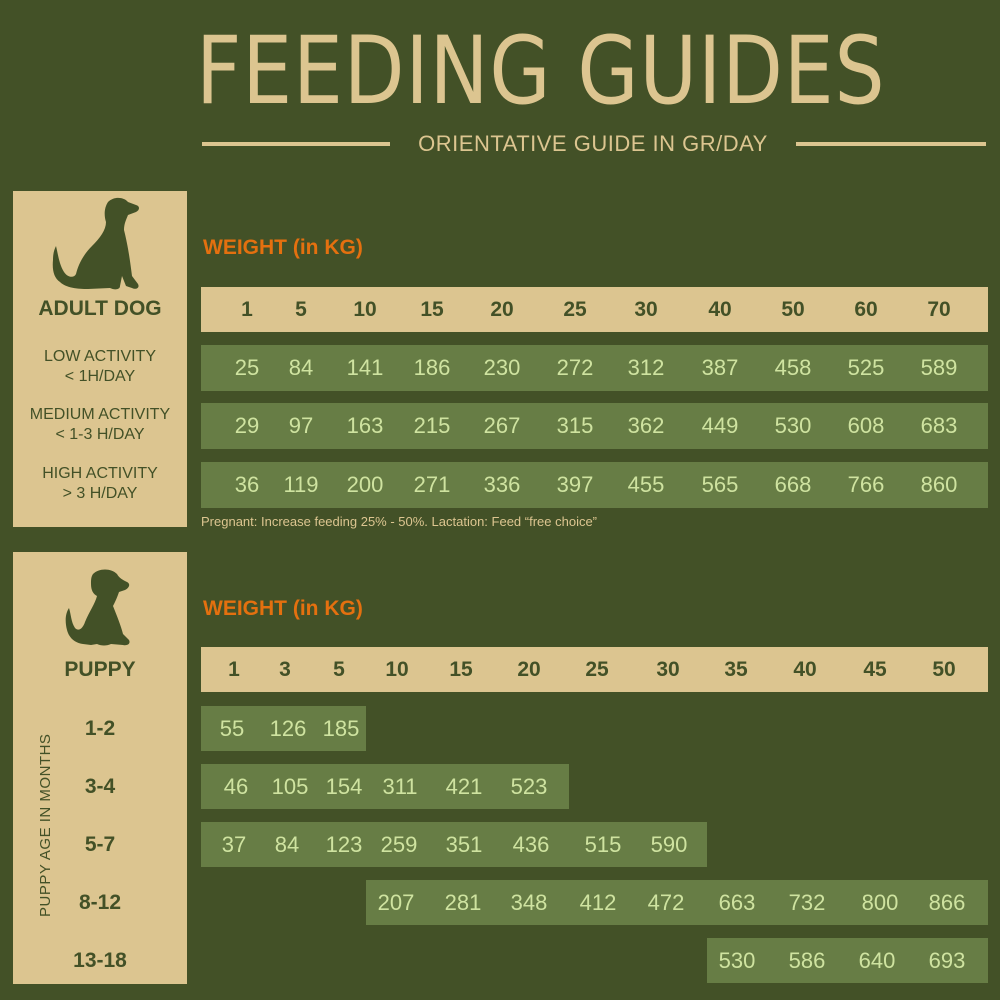 This screenshot has height=1000, width=1000. What do you see at coordinates (100, 434) in the screenshot?
I see `activity-duration: < 1-3 H/DAY` at bounding box center [100, 434].